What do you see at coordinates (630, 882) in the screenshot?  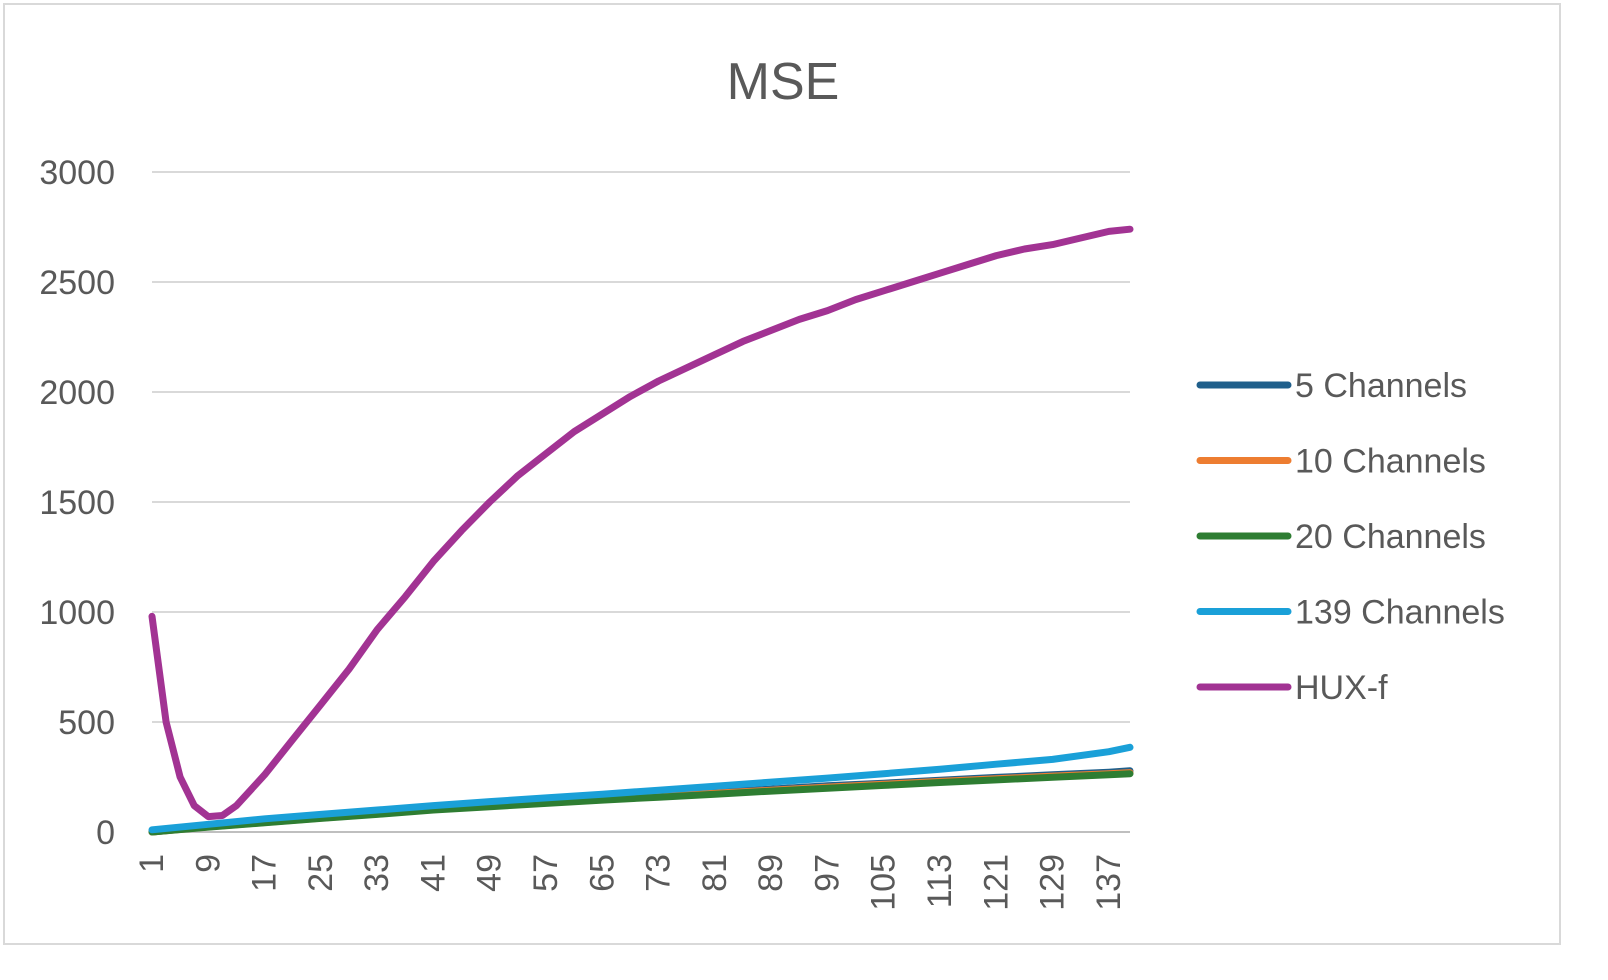 I see `x-axis-ticks: 1 9 17 25 33 41 49 57 65 73 81 89 97 105 113 121 129 137` at bounding box center [630, 882].